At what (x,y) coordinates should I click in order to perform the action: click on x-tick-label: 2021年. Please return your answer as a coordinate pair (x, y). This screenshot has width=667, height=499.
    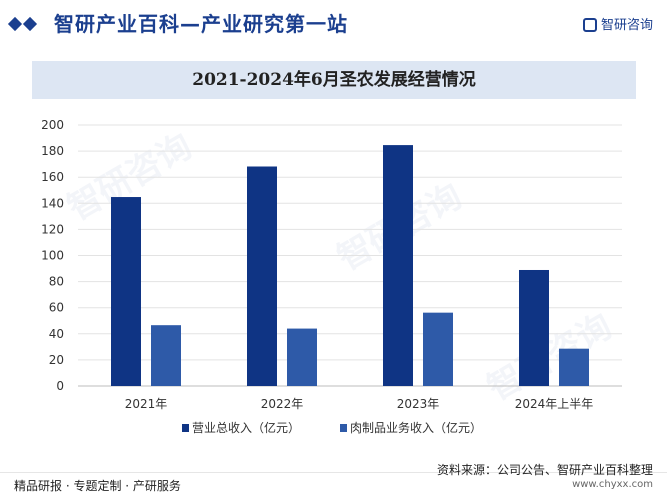
    Looking at the image, I should click on (146, 404).